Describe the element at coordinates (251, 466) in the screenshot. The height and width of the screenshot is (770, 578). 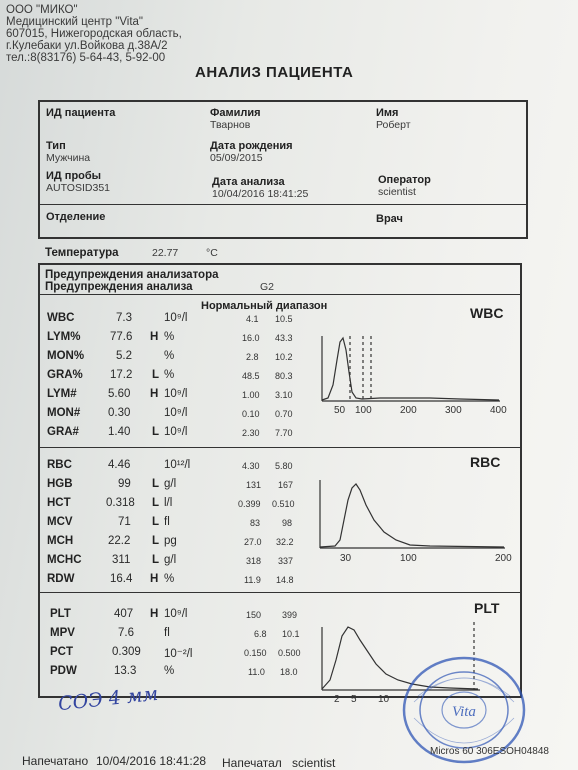
I see `range-low: 4.30` at that location.